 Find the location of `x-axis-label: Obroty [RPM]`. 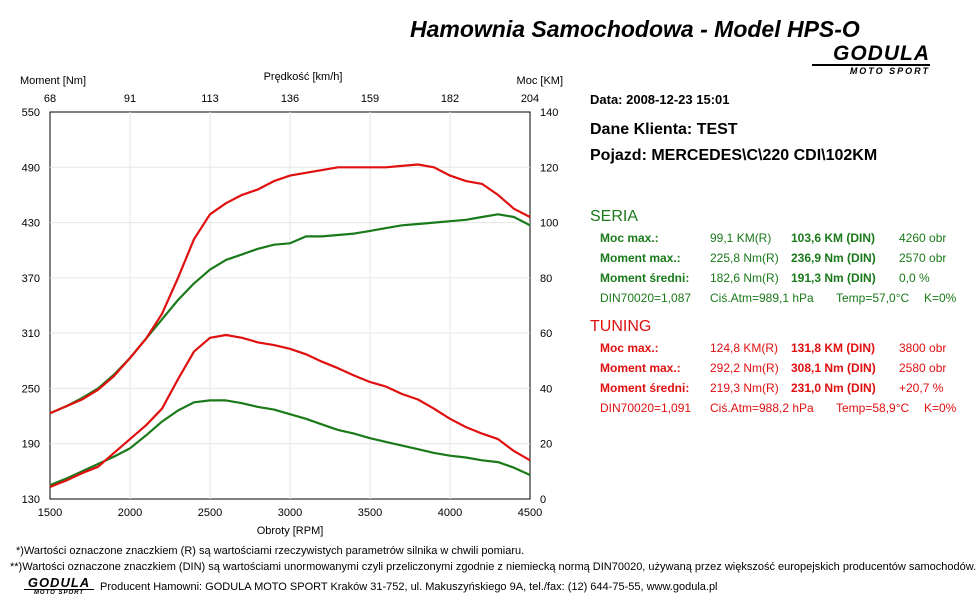

x-axis-label: Obroty [RPM] is located at coordinates (290, 531).